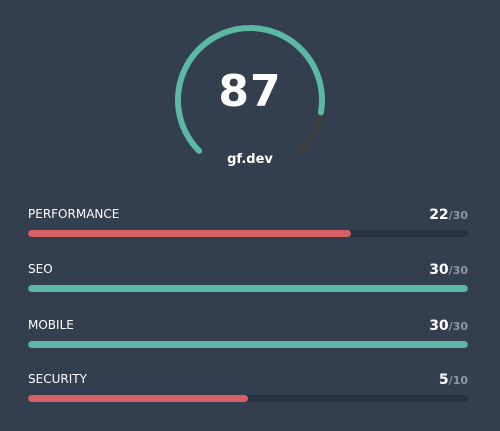 This screenshot has height=431, width=500. I want to click on metric-seo: SEO 30/30, so click(248, 278).